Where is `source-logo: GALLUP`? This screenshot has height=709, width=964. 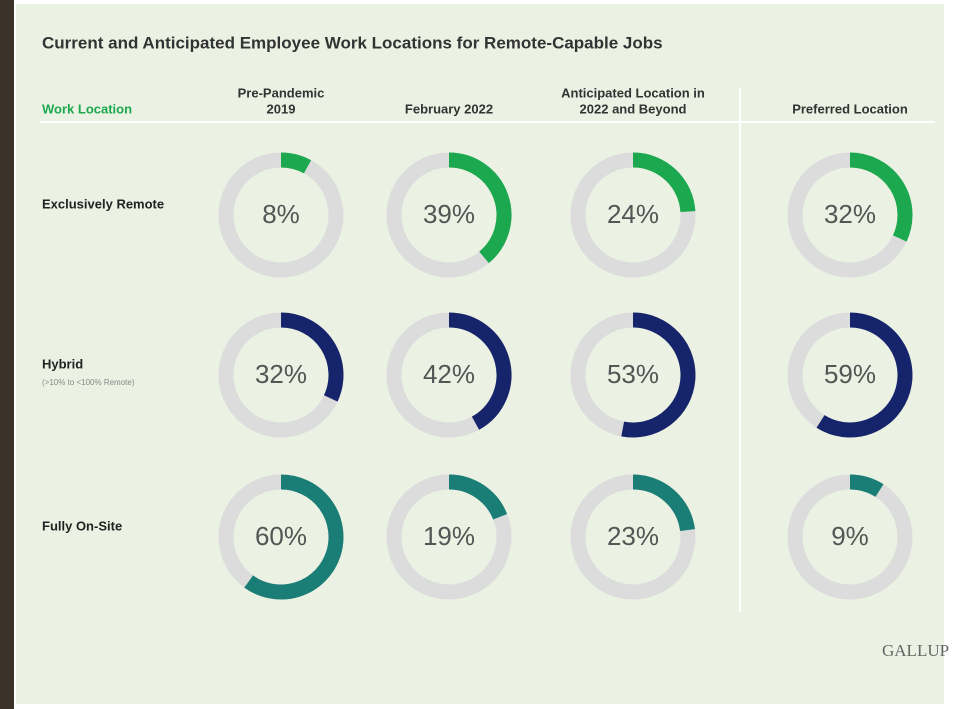
source-logo: GALLUP is located at coordinates (915, 650).